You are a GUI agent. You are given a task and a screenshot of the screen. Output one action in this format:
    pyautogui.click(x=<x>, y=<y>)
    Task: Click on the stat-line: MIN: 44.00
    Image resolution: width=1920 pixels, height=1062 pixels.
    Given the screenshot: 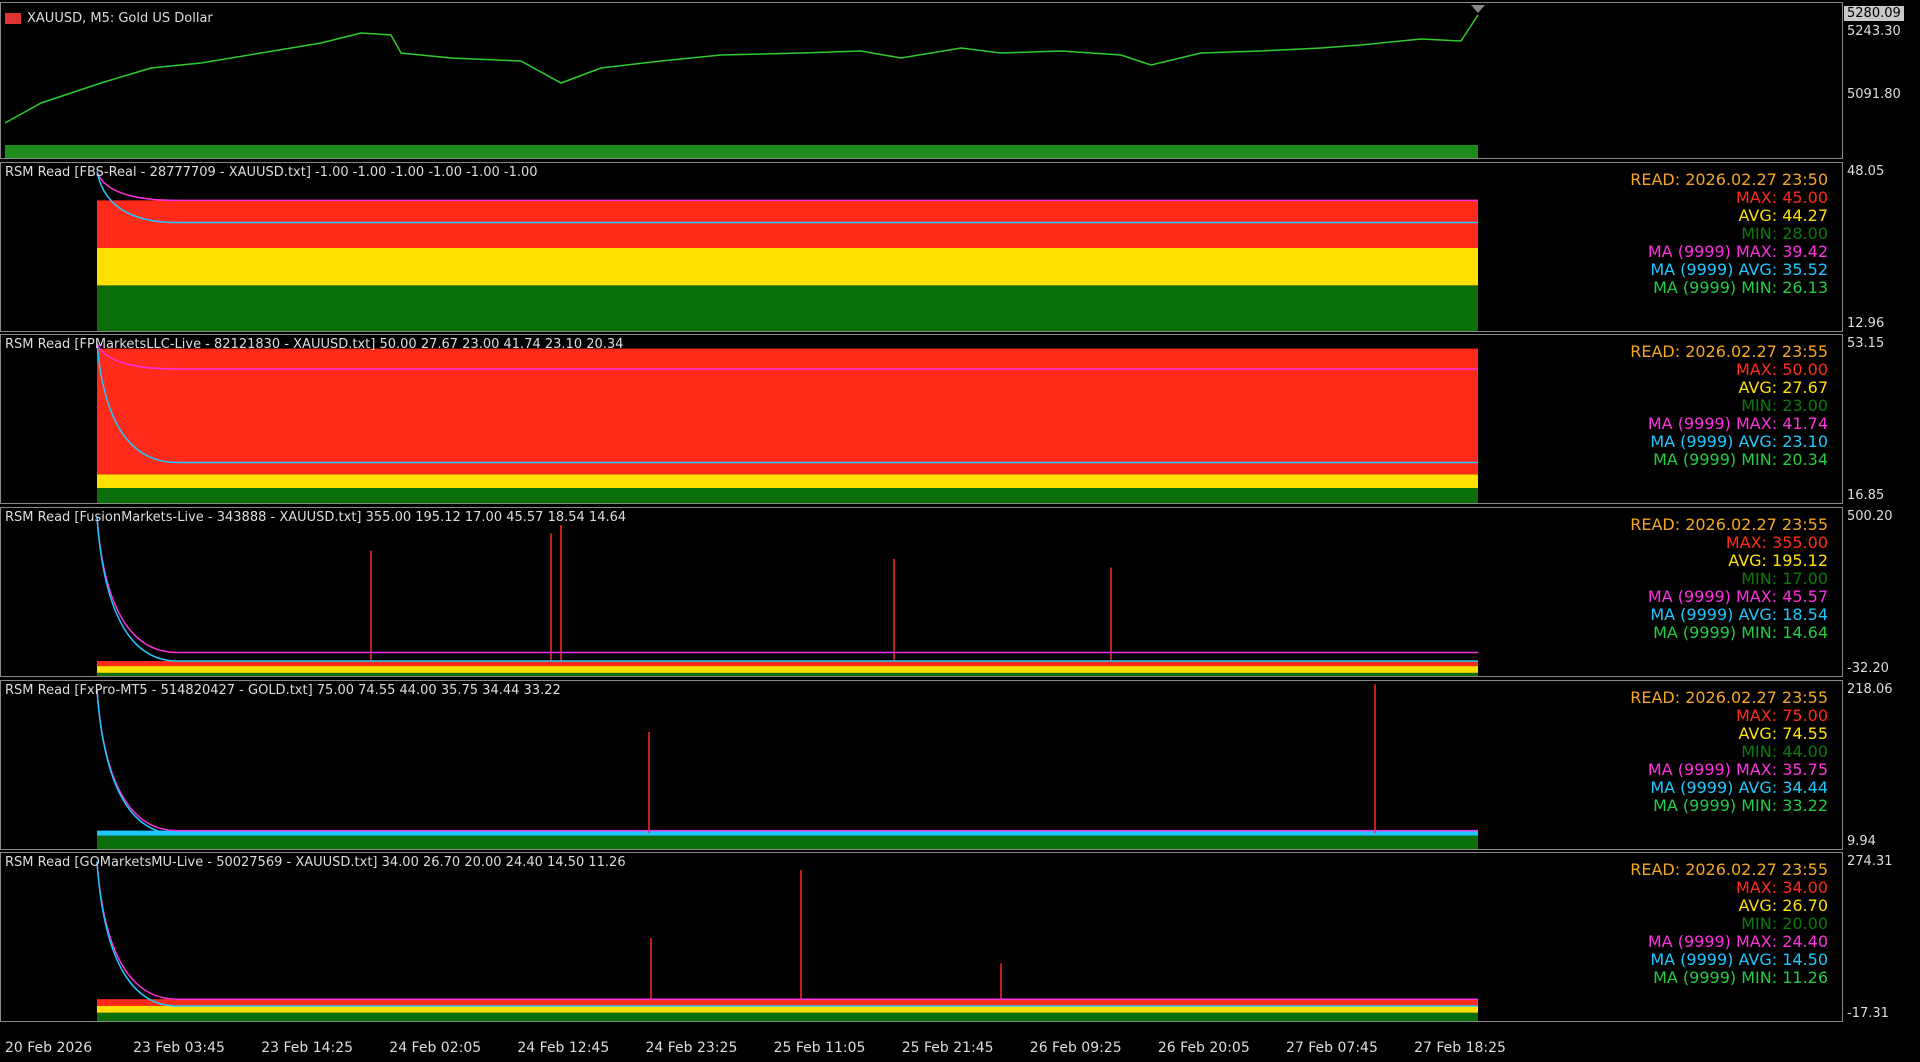 What is the action you would take?
    pyautogui.click(x=1784, y=751)
    